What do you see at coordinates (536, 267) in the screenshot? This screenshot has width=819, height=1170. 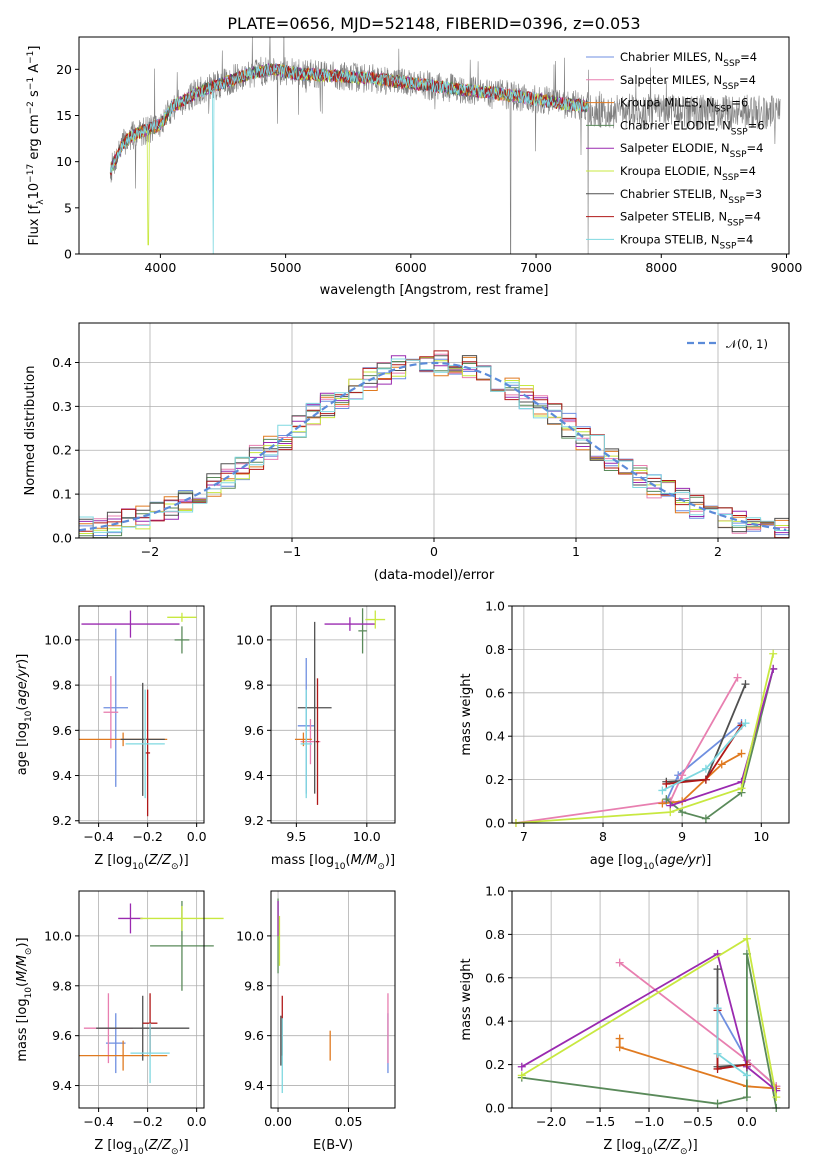 I see `x-tick-label: 7000` at bounding box center [536, 267].